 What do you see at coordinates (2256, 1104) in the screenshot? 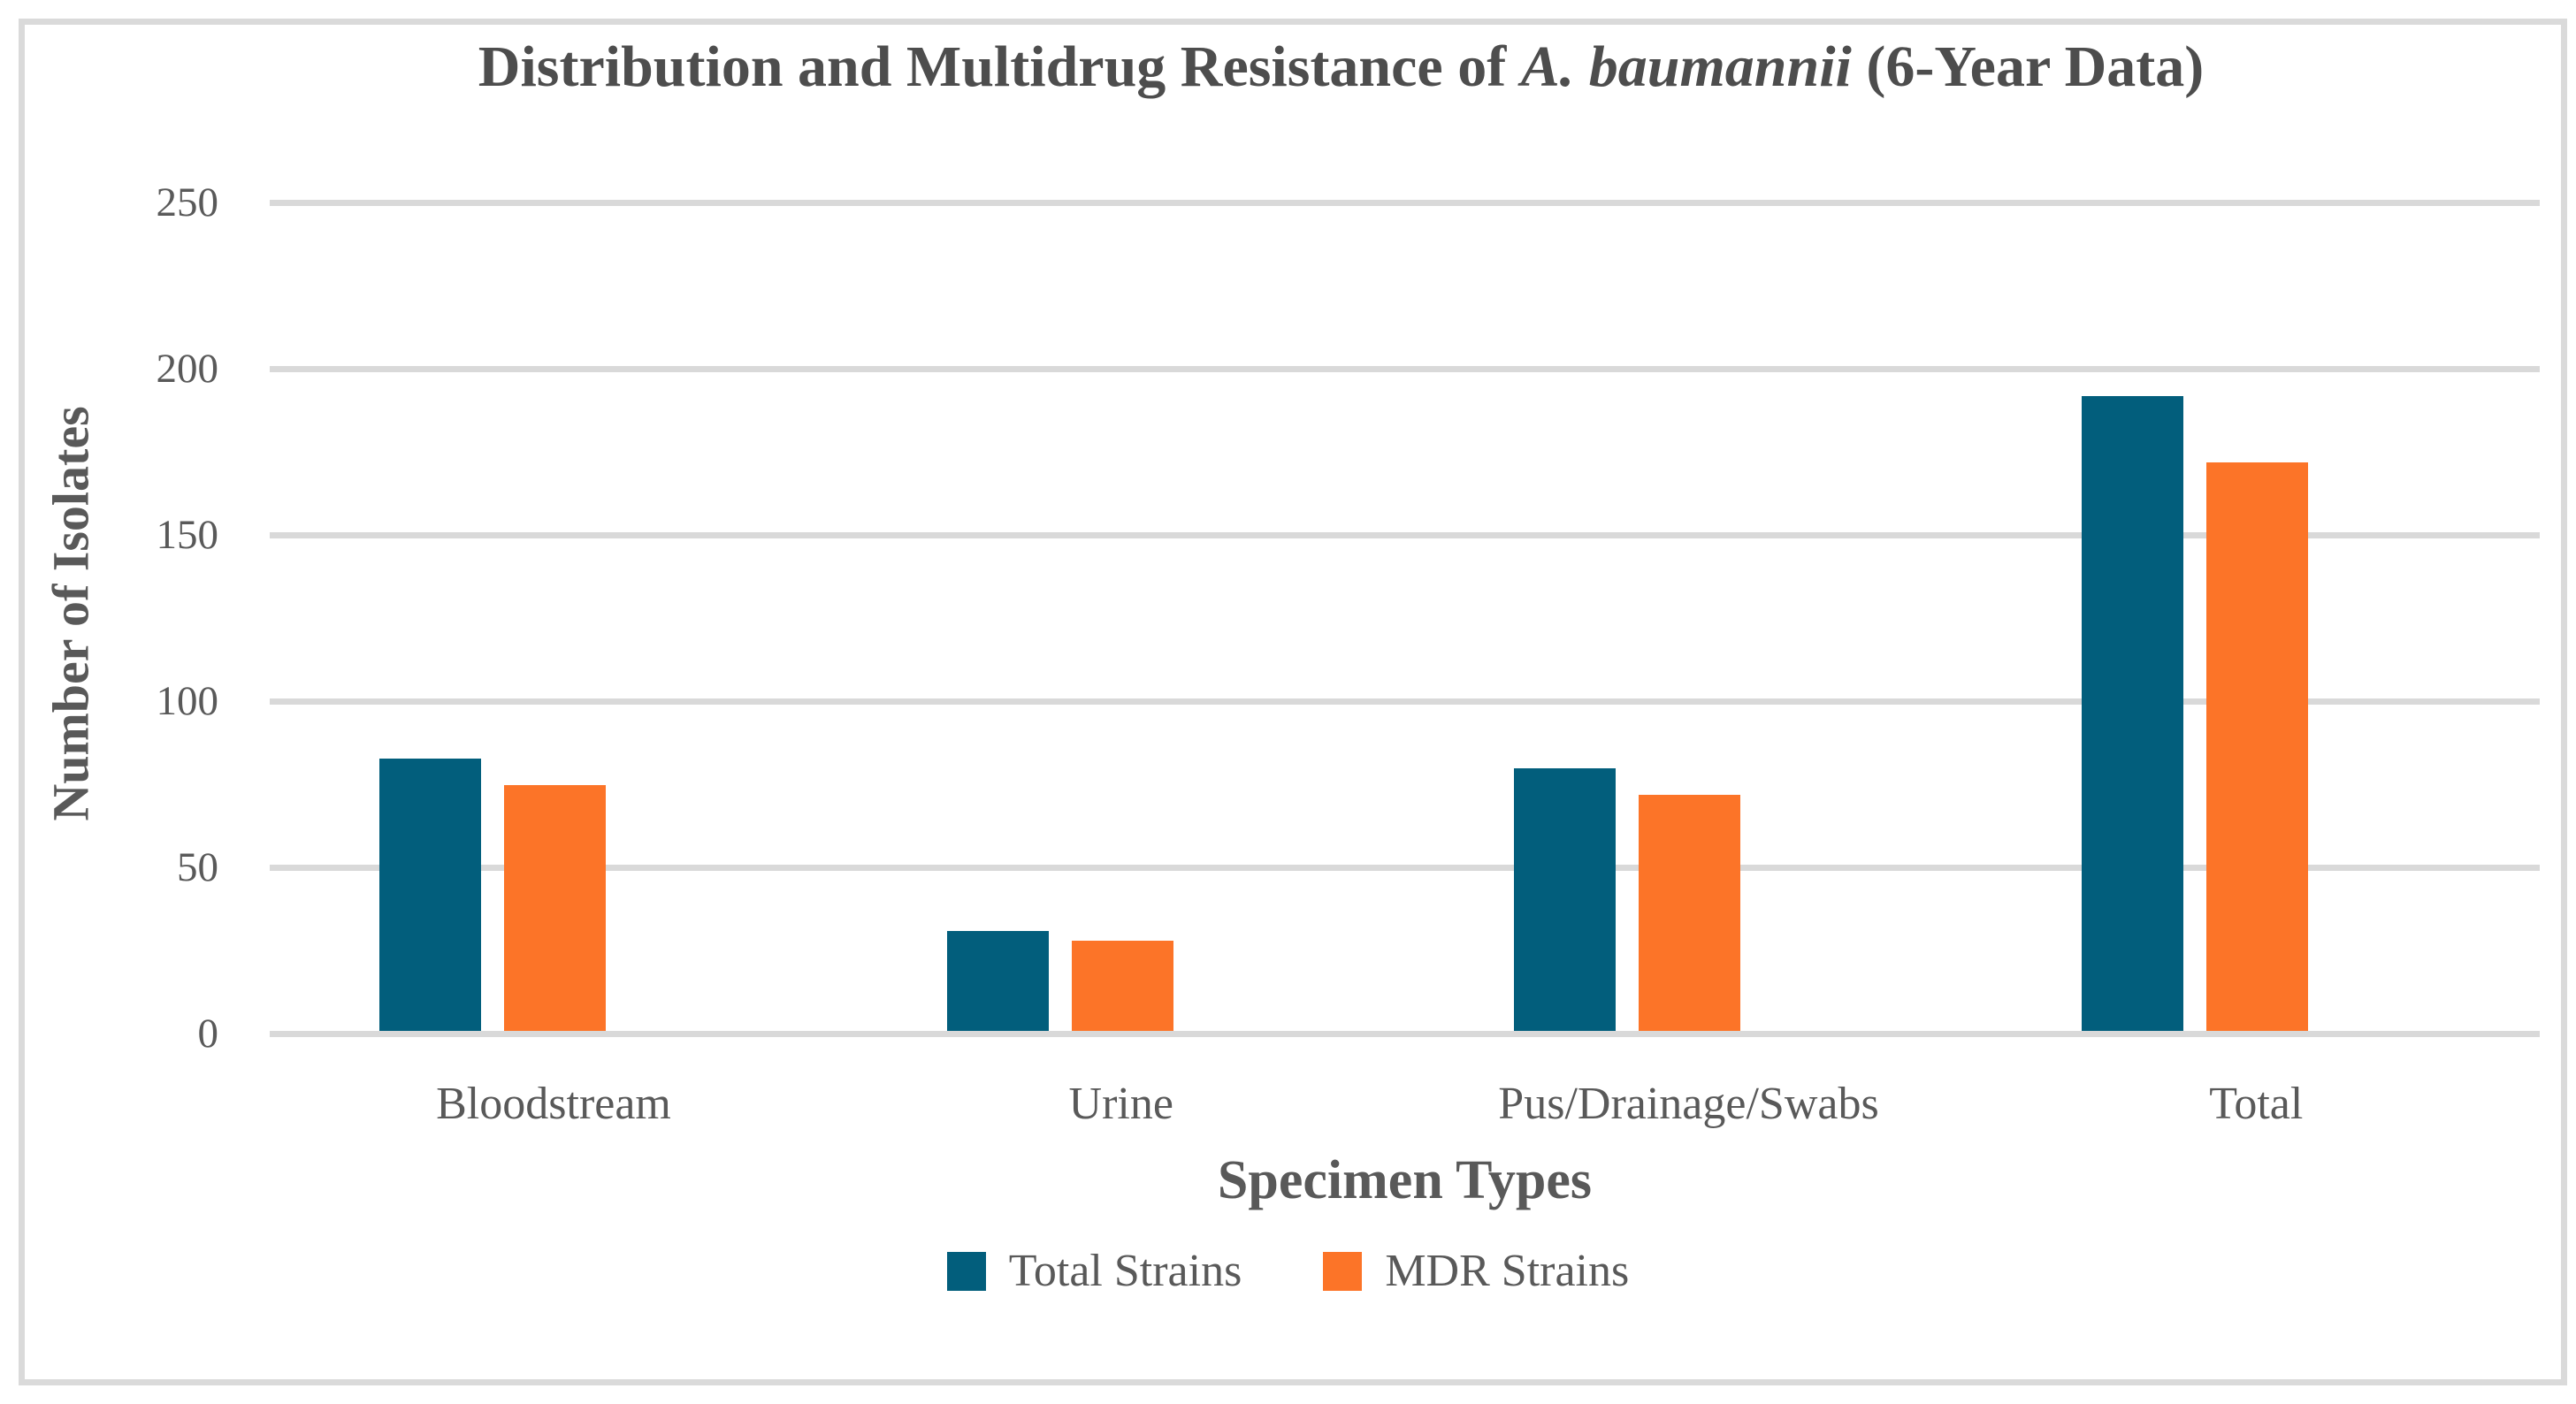
I see `x-category-label-total: Total` at bounding box center [2256, 1104].